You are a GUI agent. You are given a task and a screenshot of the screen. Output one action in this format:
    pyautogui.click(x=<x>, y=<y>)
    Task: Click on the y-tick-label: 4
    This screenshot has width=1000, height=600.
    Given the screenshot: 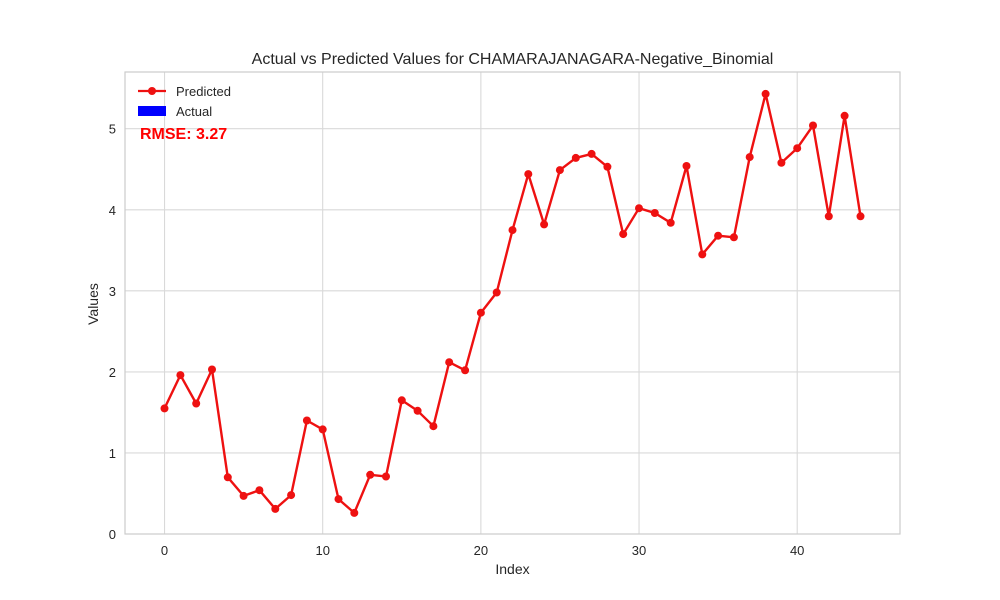 What is the action you would take?
    pyautogui.click(x=112, y=210)
    